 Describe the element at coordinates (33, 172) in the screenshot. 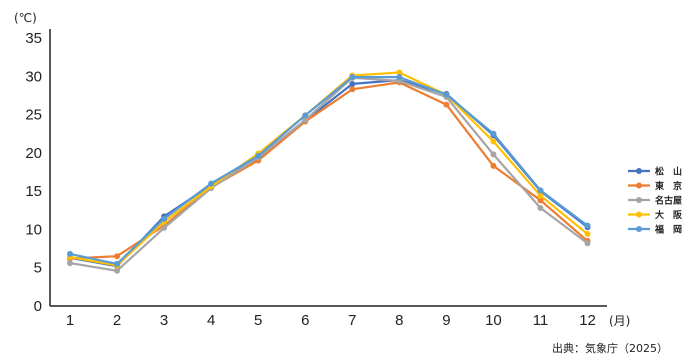

I see `y-tick-labels: 0 5 10 15 20 25 30 35` at that location.